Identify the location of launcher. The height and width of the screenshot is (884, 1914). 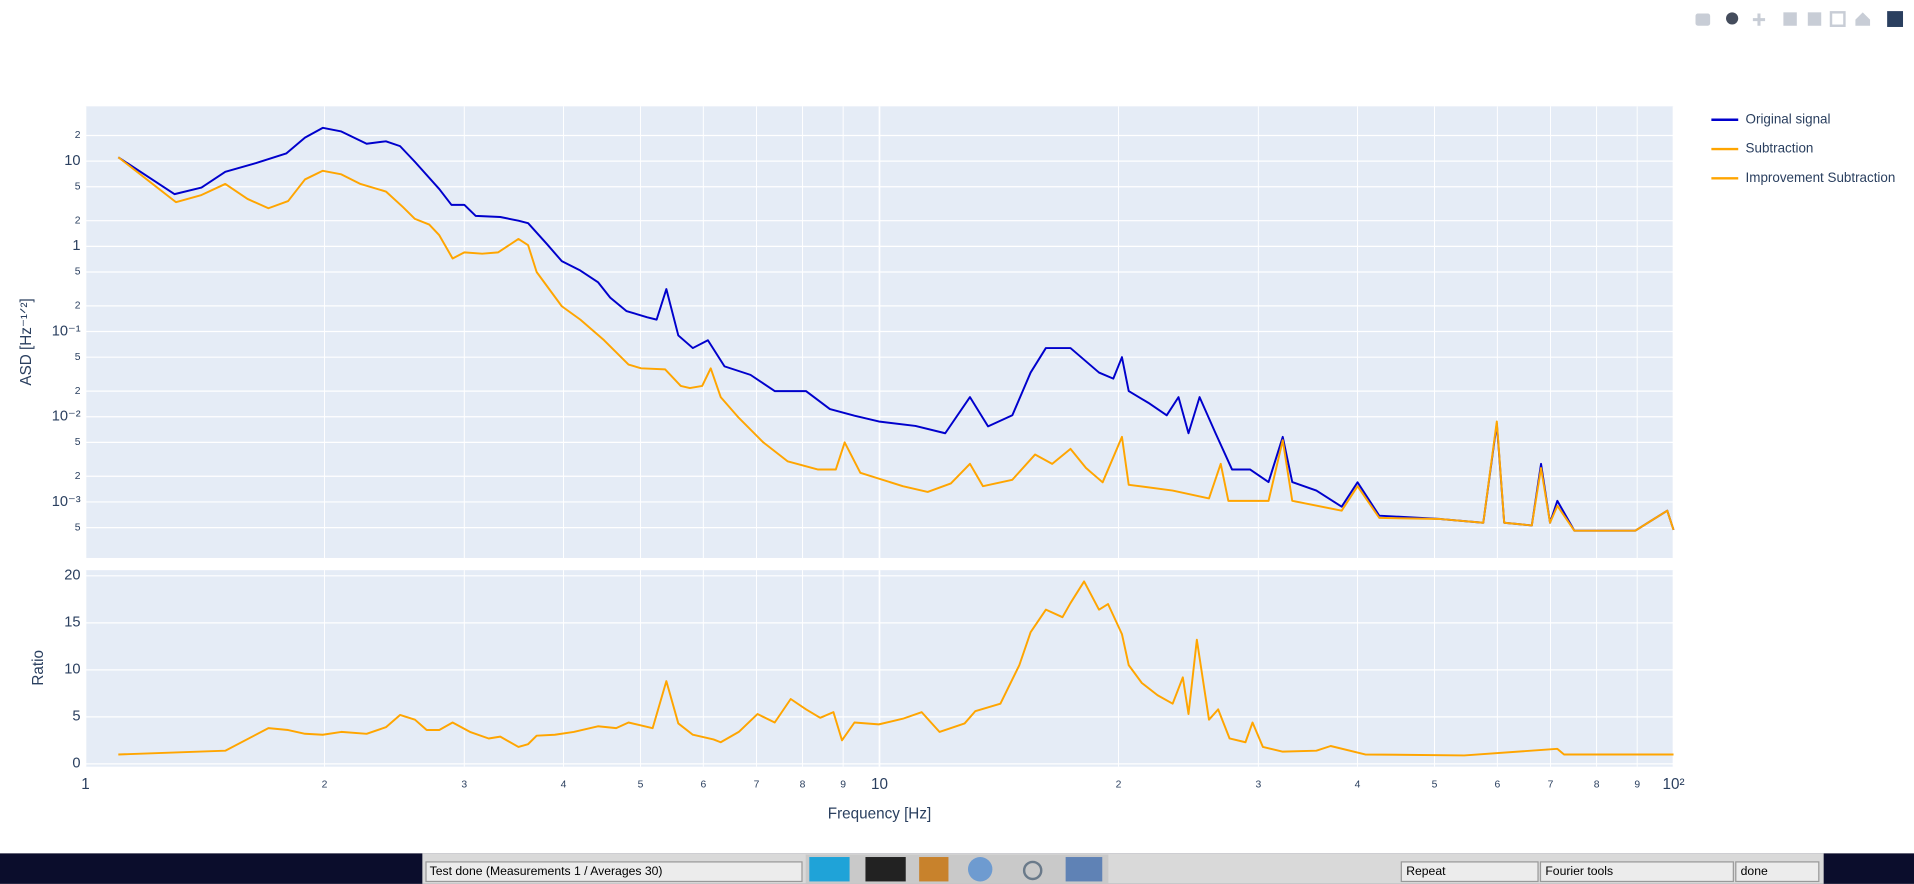
(957, 869).